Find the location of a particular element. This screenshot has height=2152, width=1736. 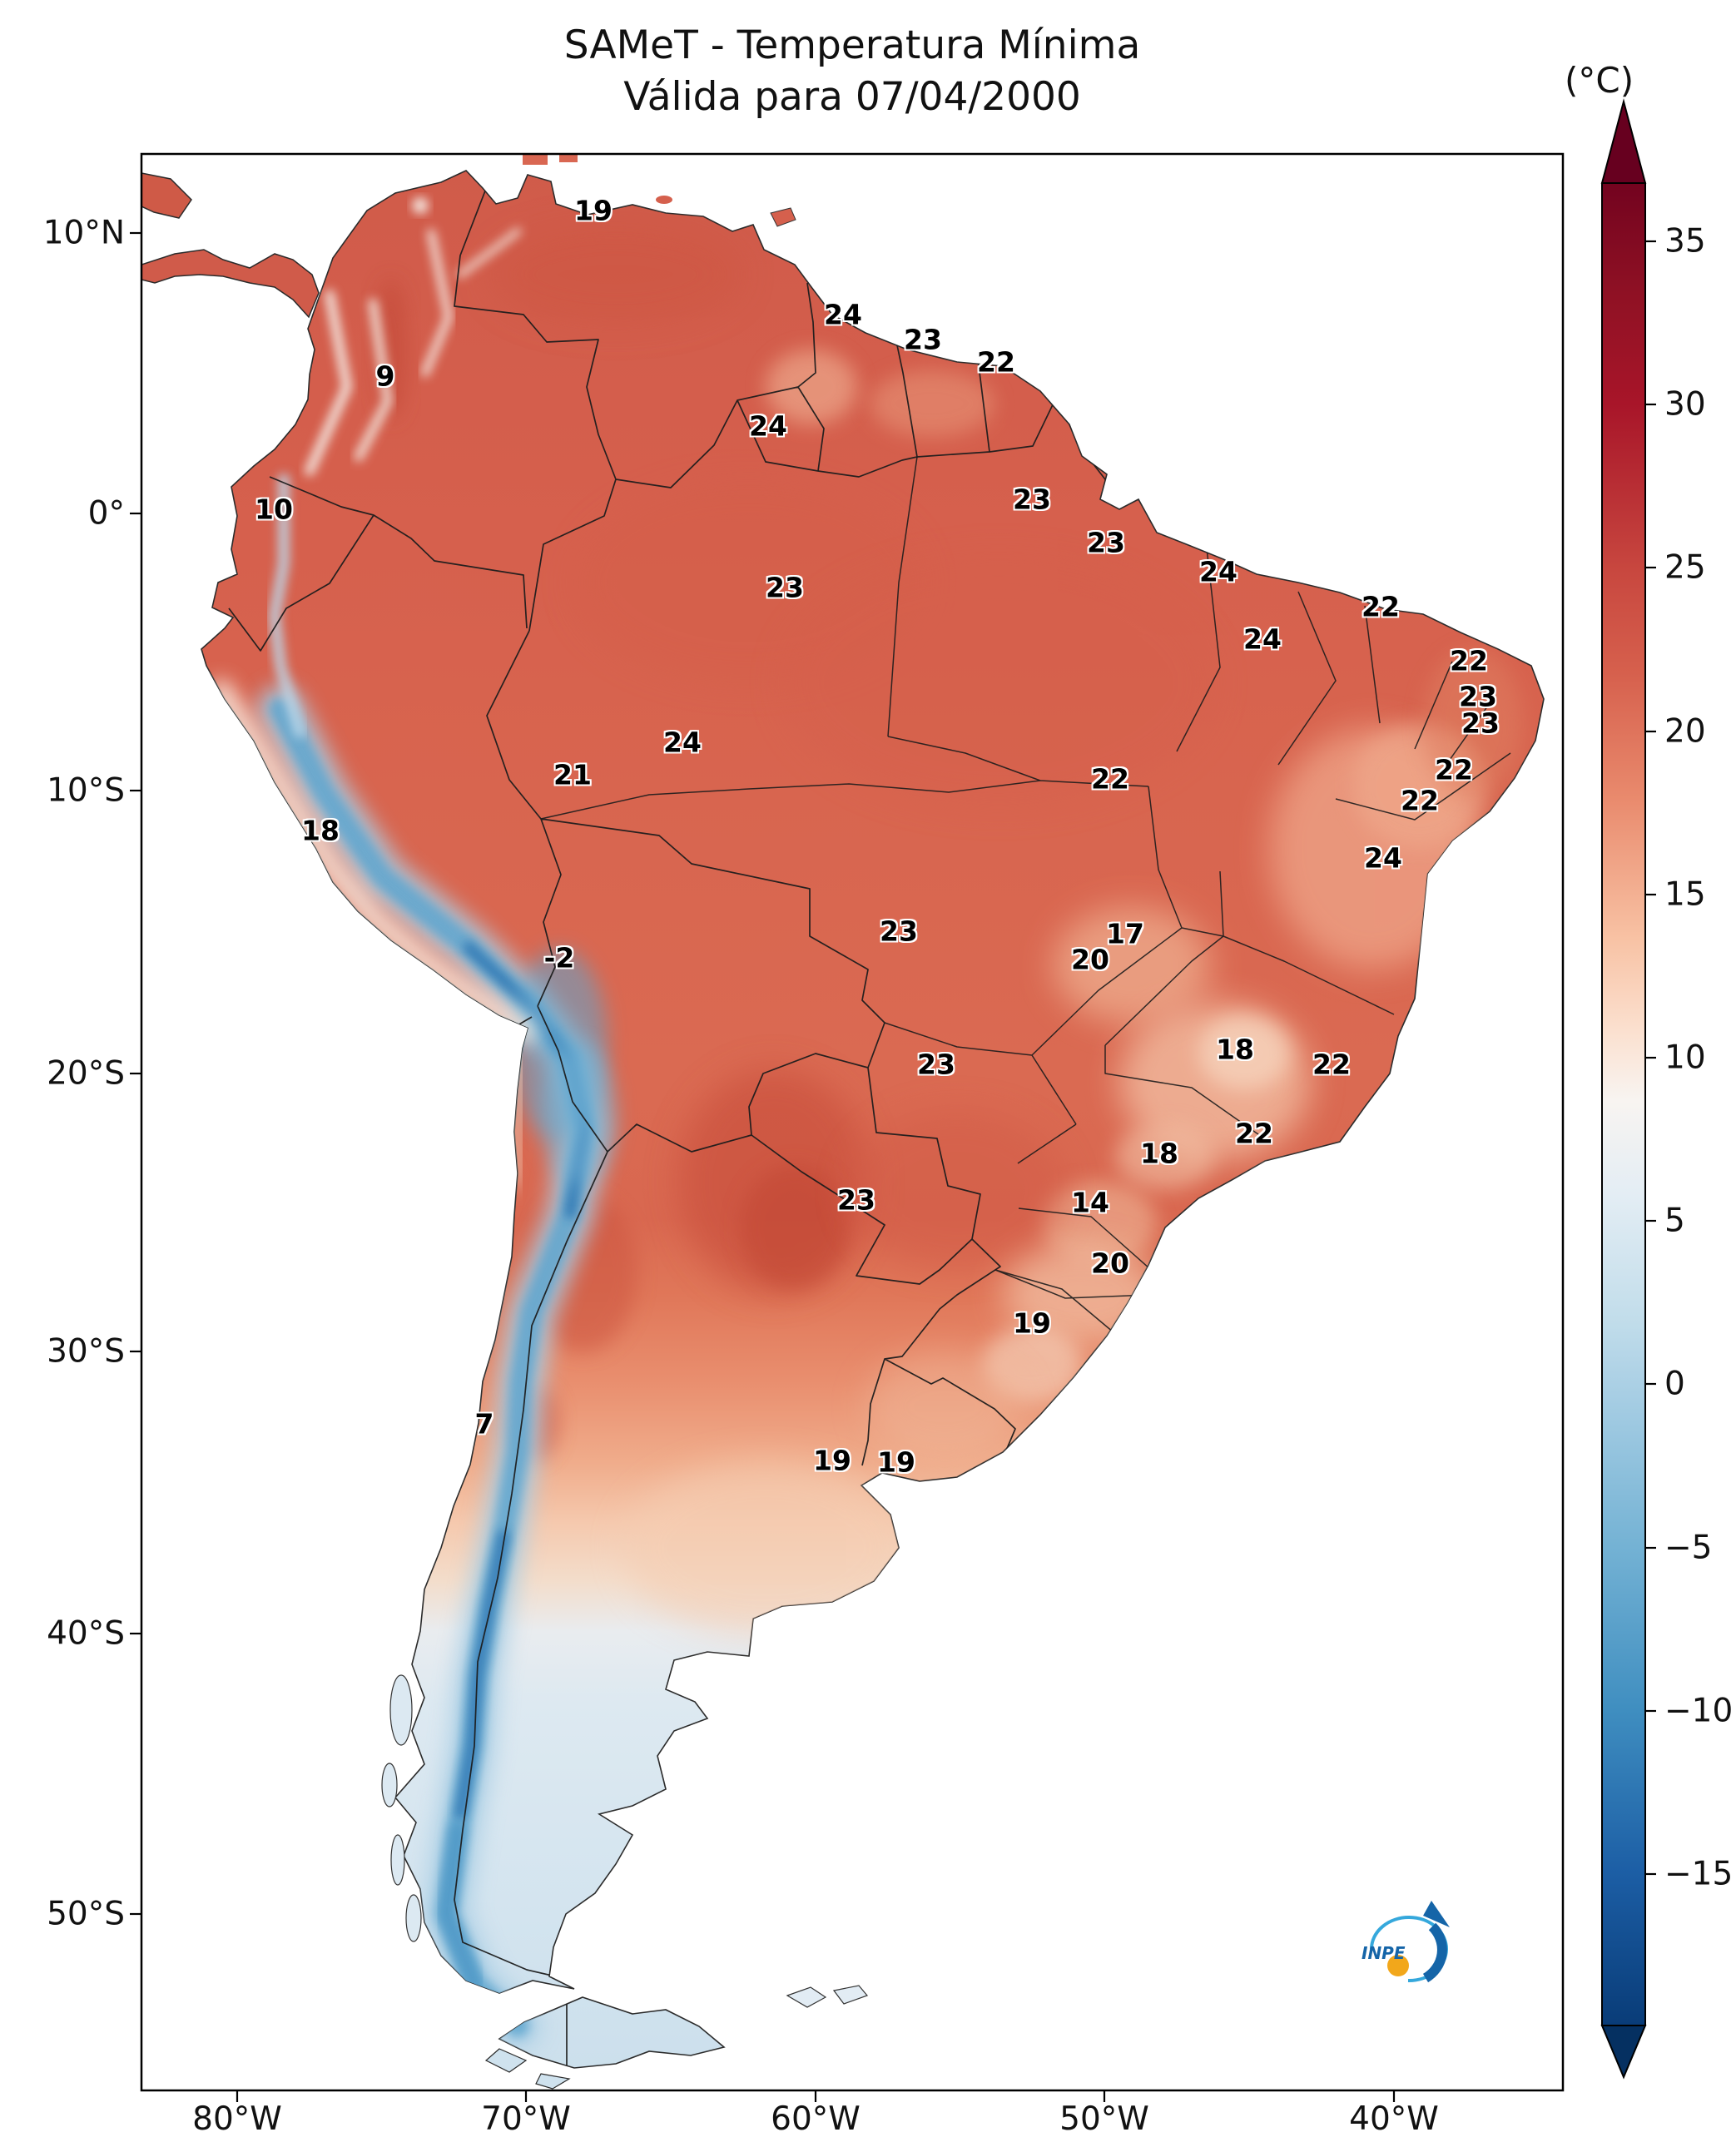

inpe-logo-text: INPE is located at coordinates (1384, 1953).